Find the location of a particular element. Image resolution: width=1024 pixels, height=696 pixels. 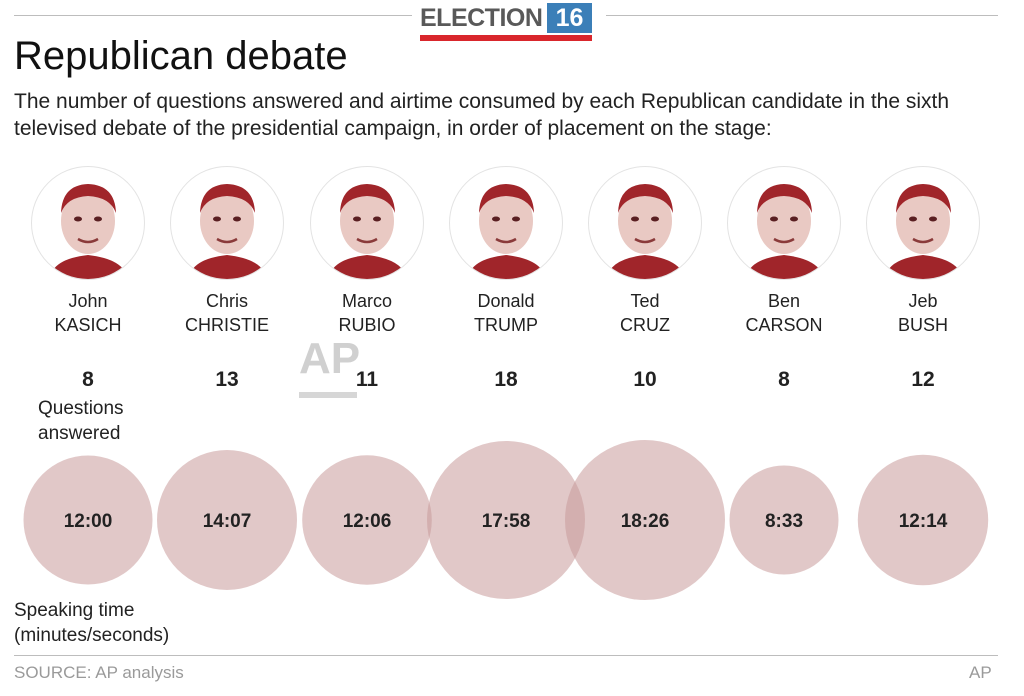

footer-rule is located at coordinates (506, 655).